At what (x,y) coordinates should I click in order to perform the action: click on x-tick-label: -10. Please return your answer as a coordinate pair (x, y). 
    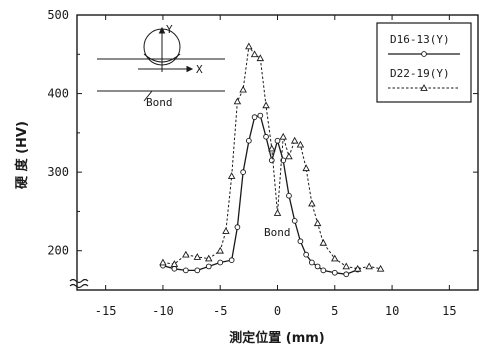
    Looking at the image, I should click on (163, 311).